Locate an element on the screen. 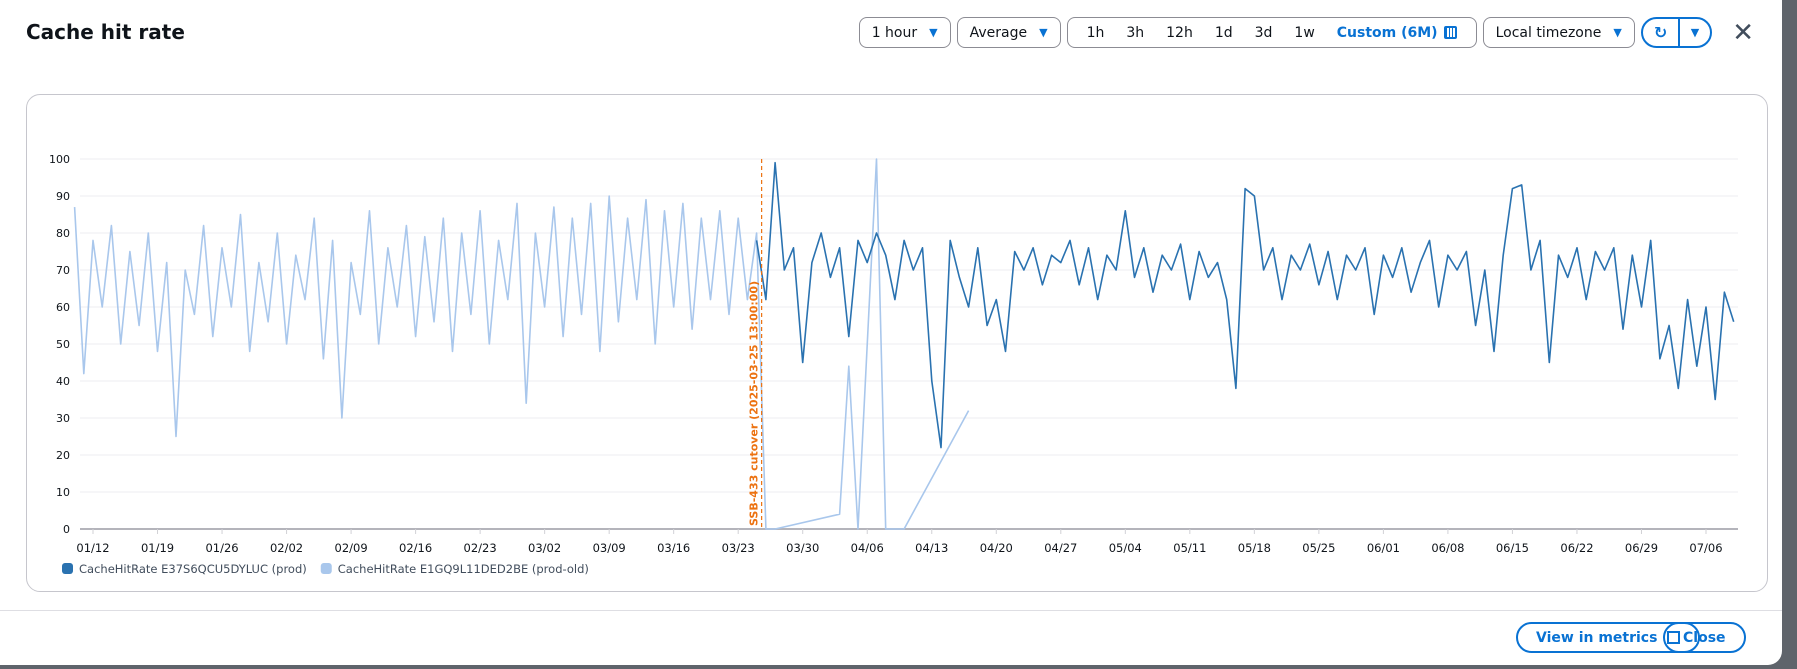 The height and width of the screenshot is (669, 1797). x-tick-label: 03/09 is located at coordinates (609, 548).